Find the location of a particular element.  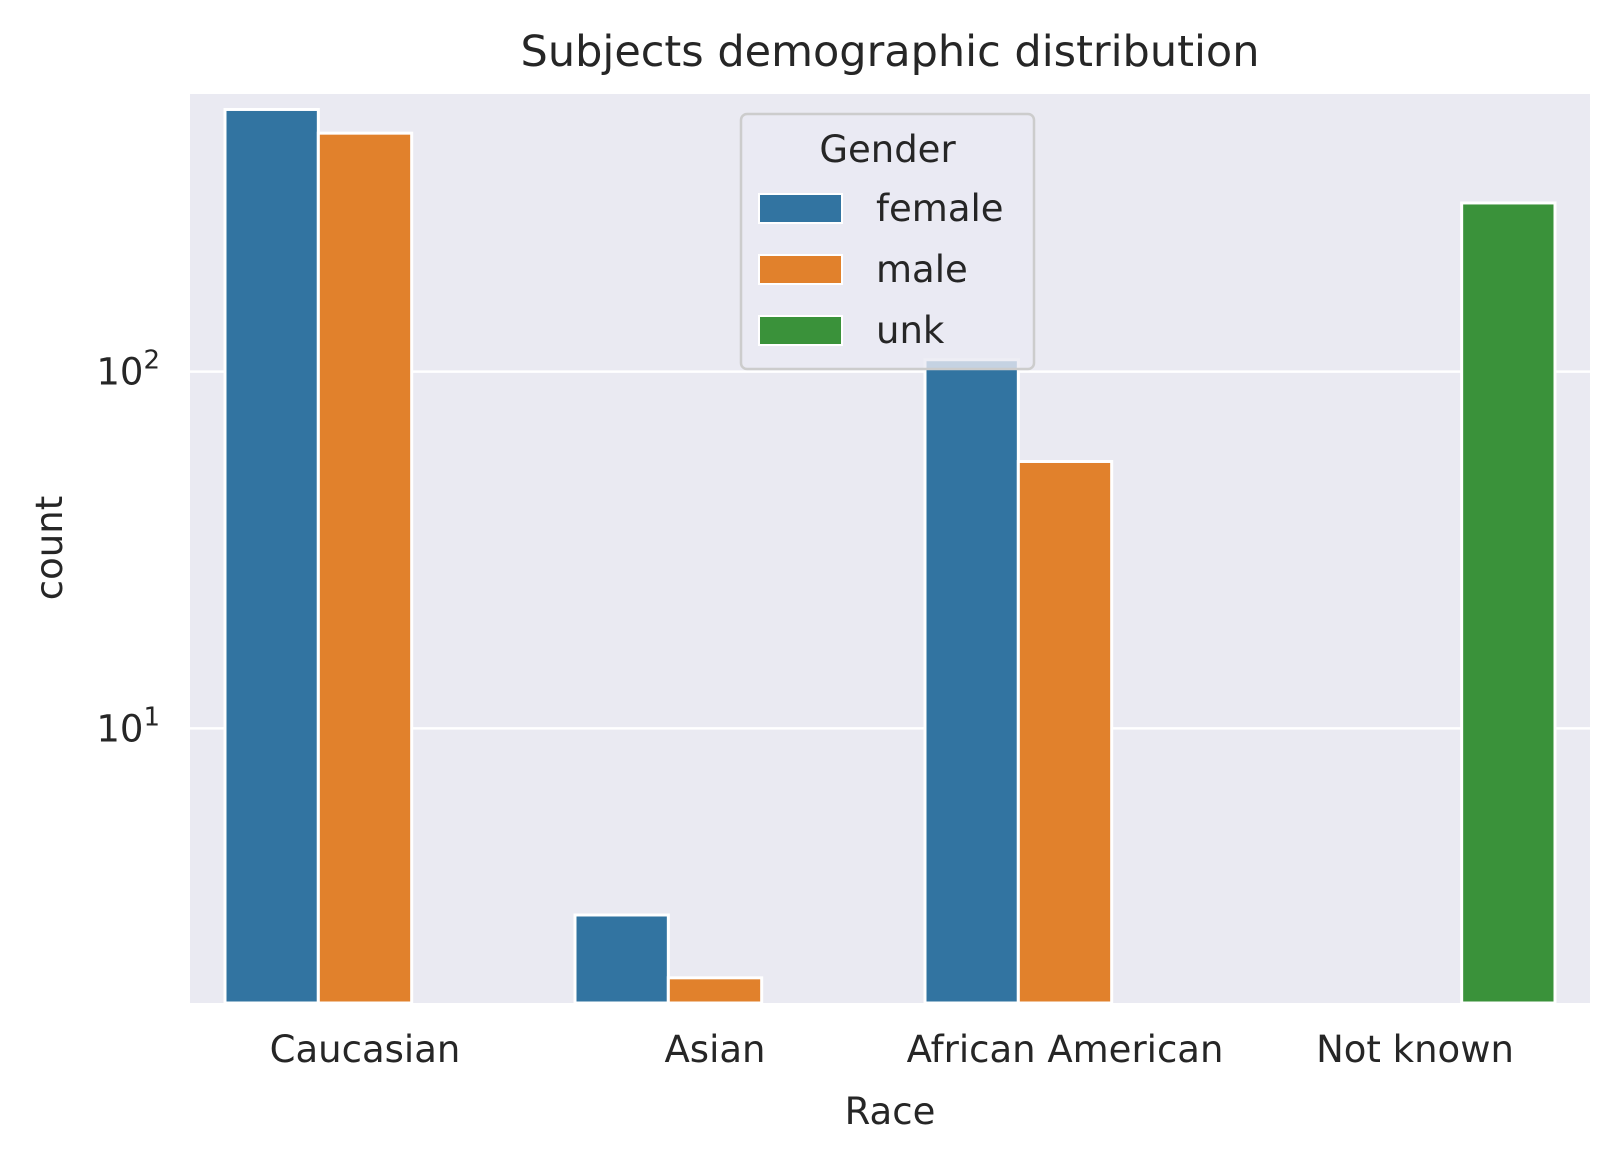

legend-box is located at coordinates (887, 241).